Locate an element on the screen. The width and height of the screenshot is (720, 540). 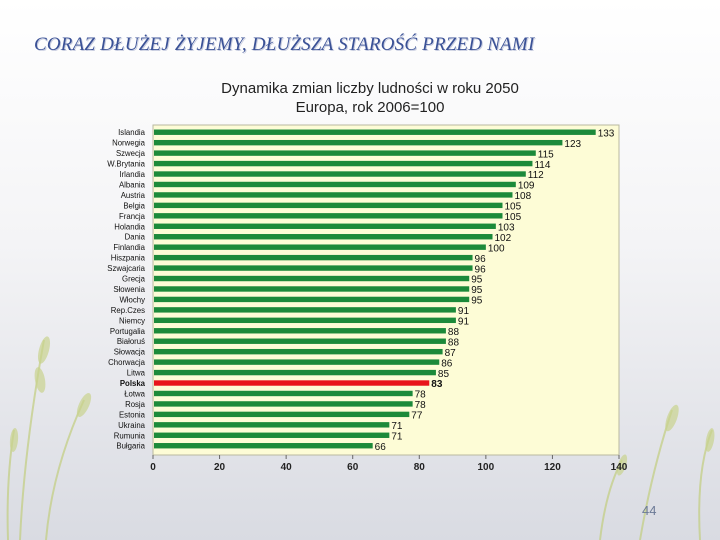
data-label-13: 96 is located at coordinates (481, 269).